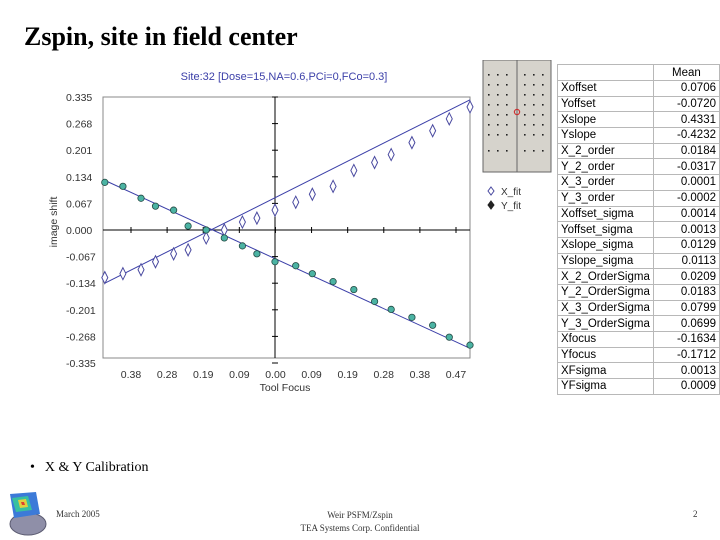  Describe the element at coordinates (360, 515) in the screenshot. I see `footer-line-1: Weir PSFM/Zspin` at that location.